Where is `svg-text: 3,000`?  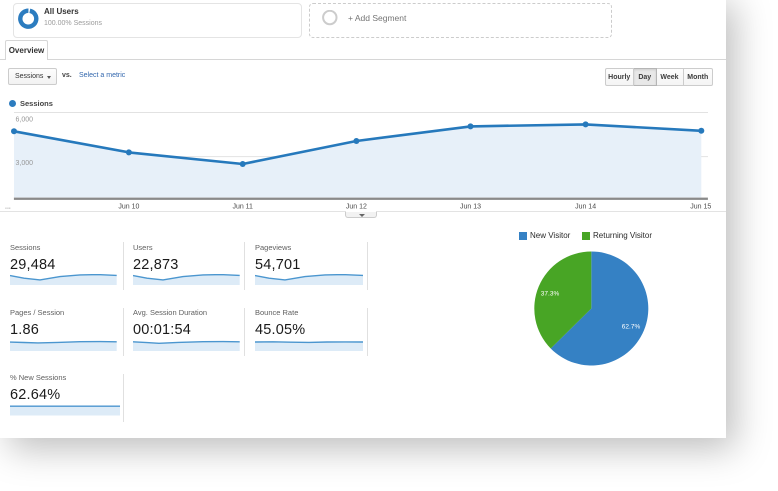 svg-text: 3,000 is located at coordinates (25, 163).